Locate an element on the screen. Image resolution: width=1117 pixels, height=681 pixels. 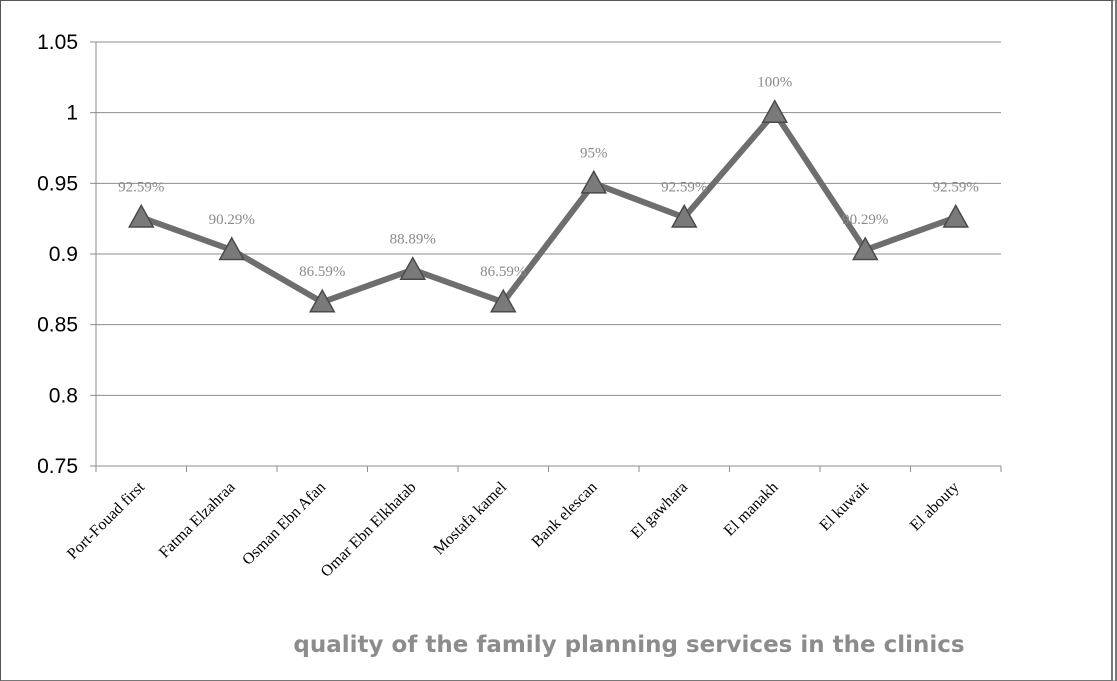
y-tick-label: 0.75 is located at coordinates (57, 466).